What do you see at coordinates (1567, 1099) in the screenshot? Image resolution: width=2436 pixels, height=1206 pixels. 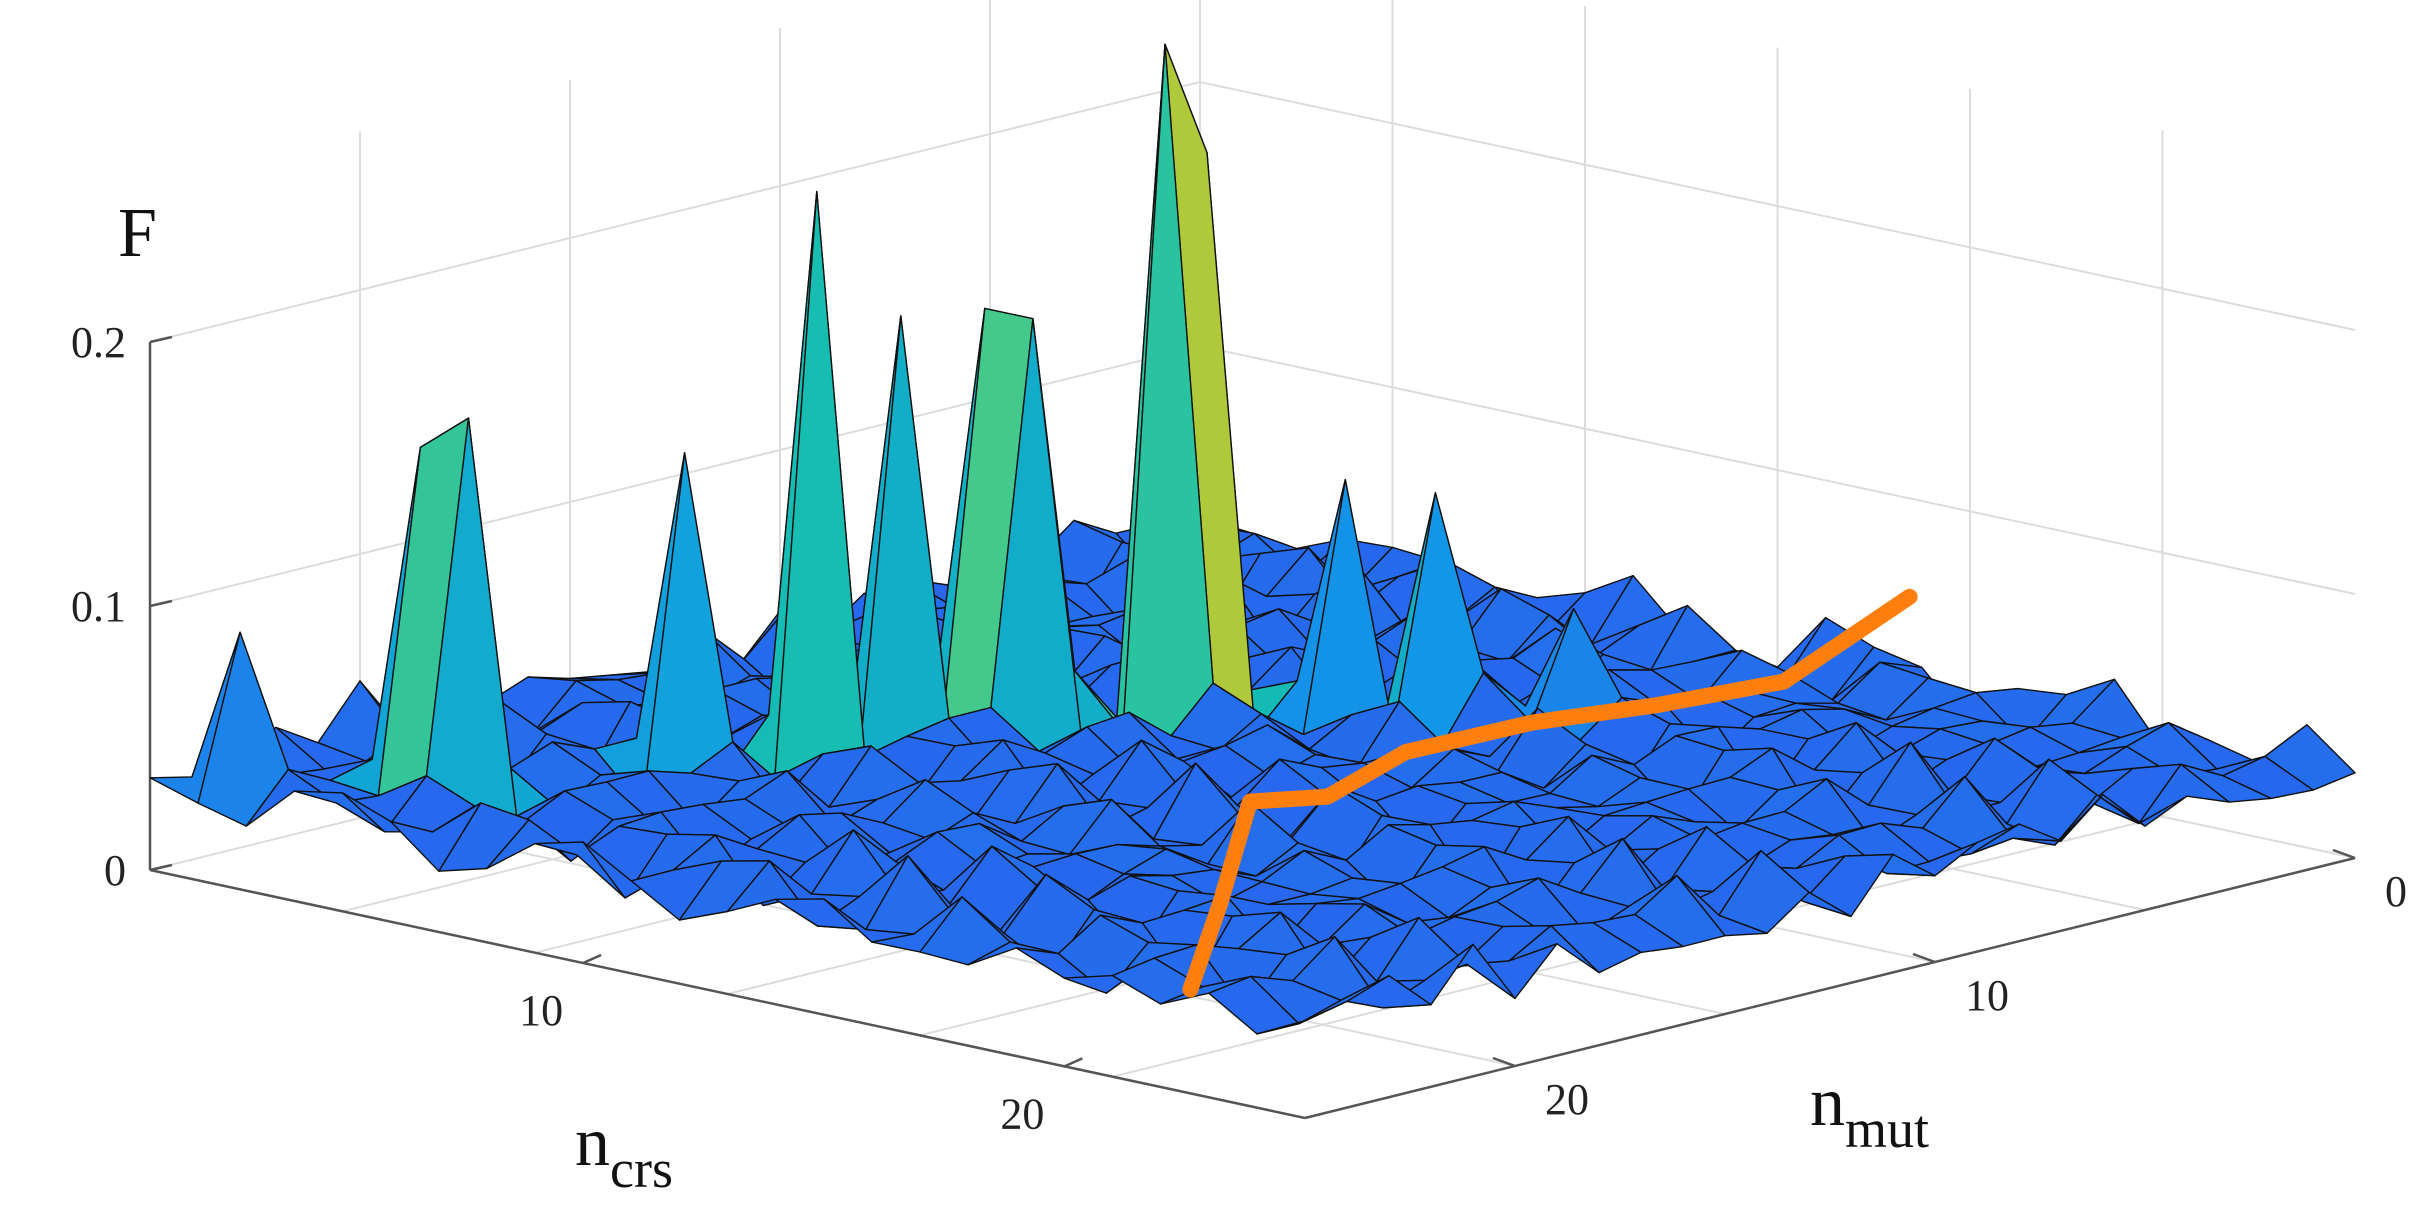 I see `y-tick-label: 20` at bounding box center [1567, 1099].